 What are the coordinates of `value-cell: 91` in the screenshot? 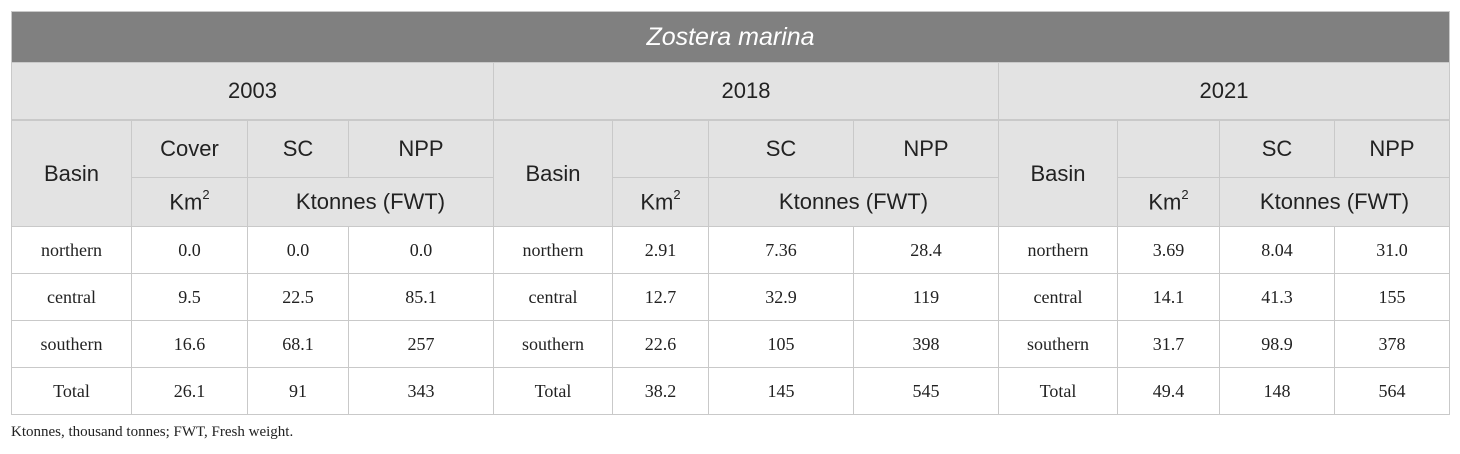 It's located at (298, 391).